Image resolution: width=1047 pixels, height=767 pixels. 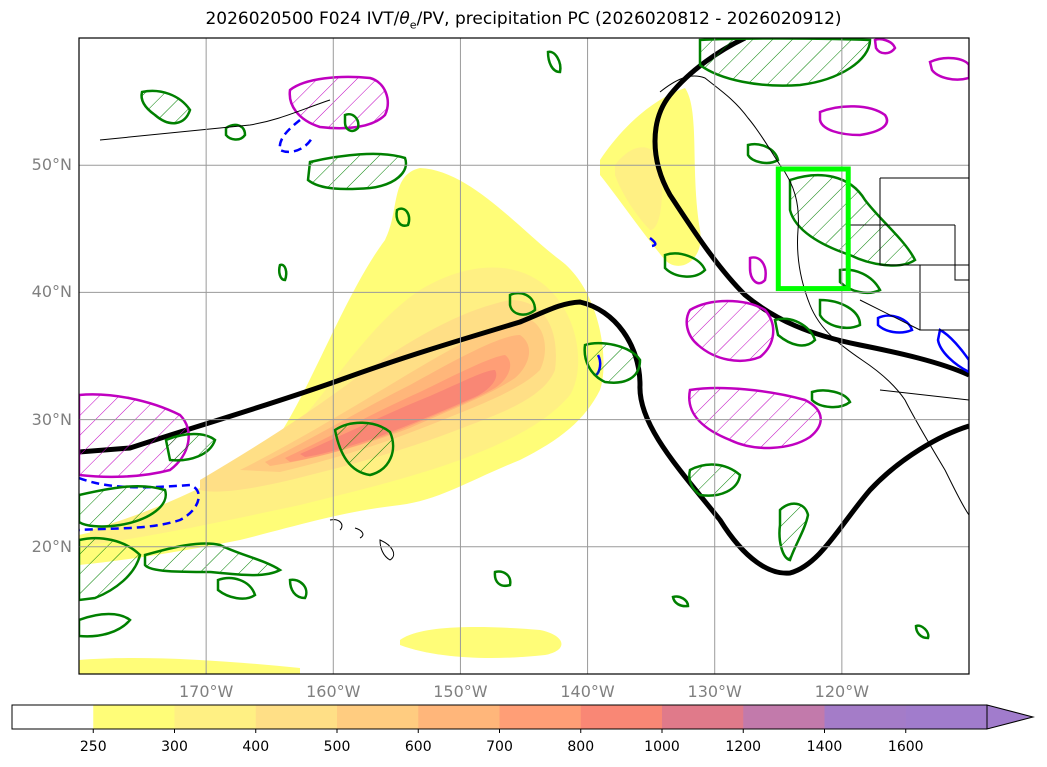 I want to click on triangle-arrow-icon, so click(x=1010, y=717).